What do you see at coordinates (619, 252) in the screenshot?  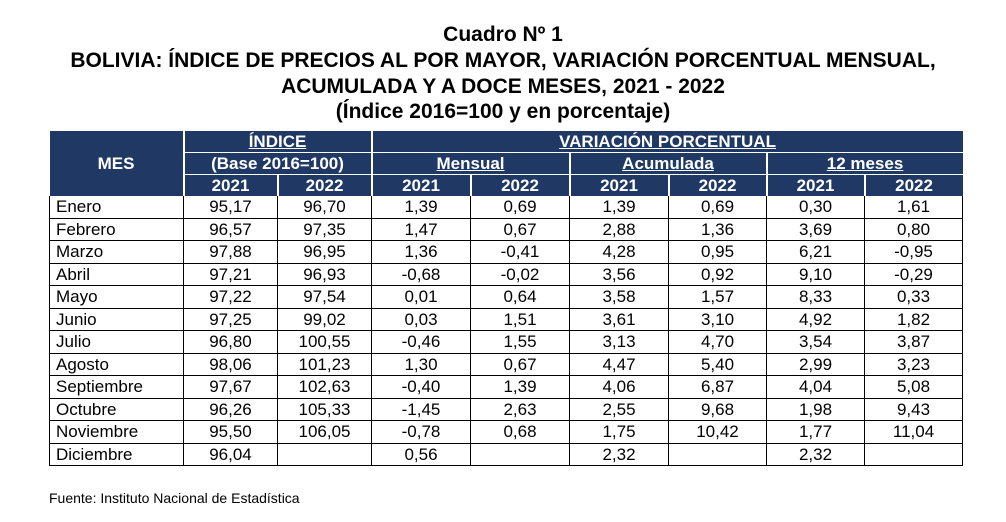 I see `value-cell: 4,28` at bounding box center [619, 252].